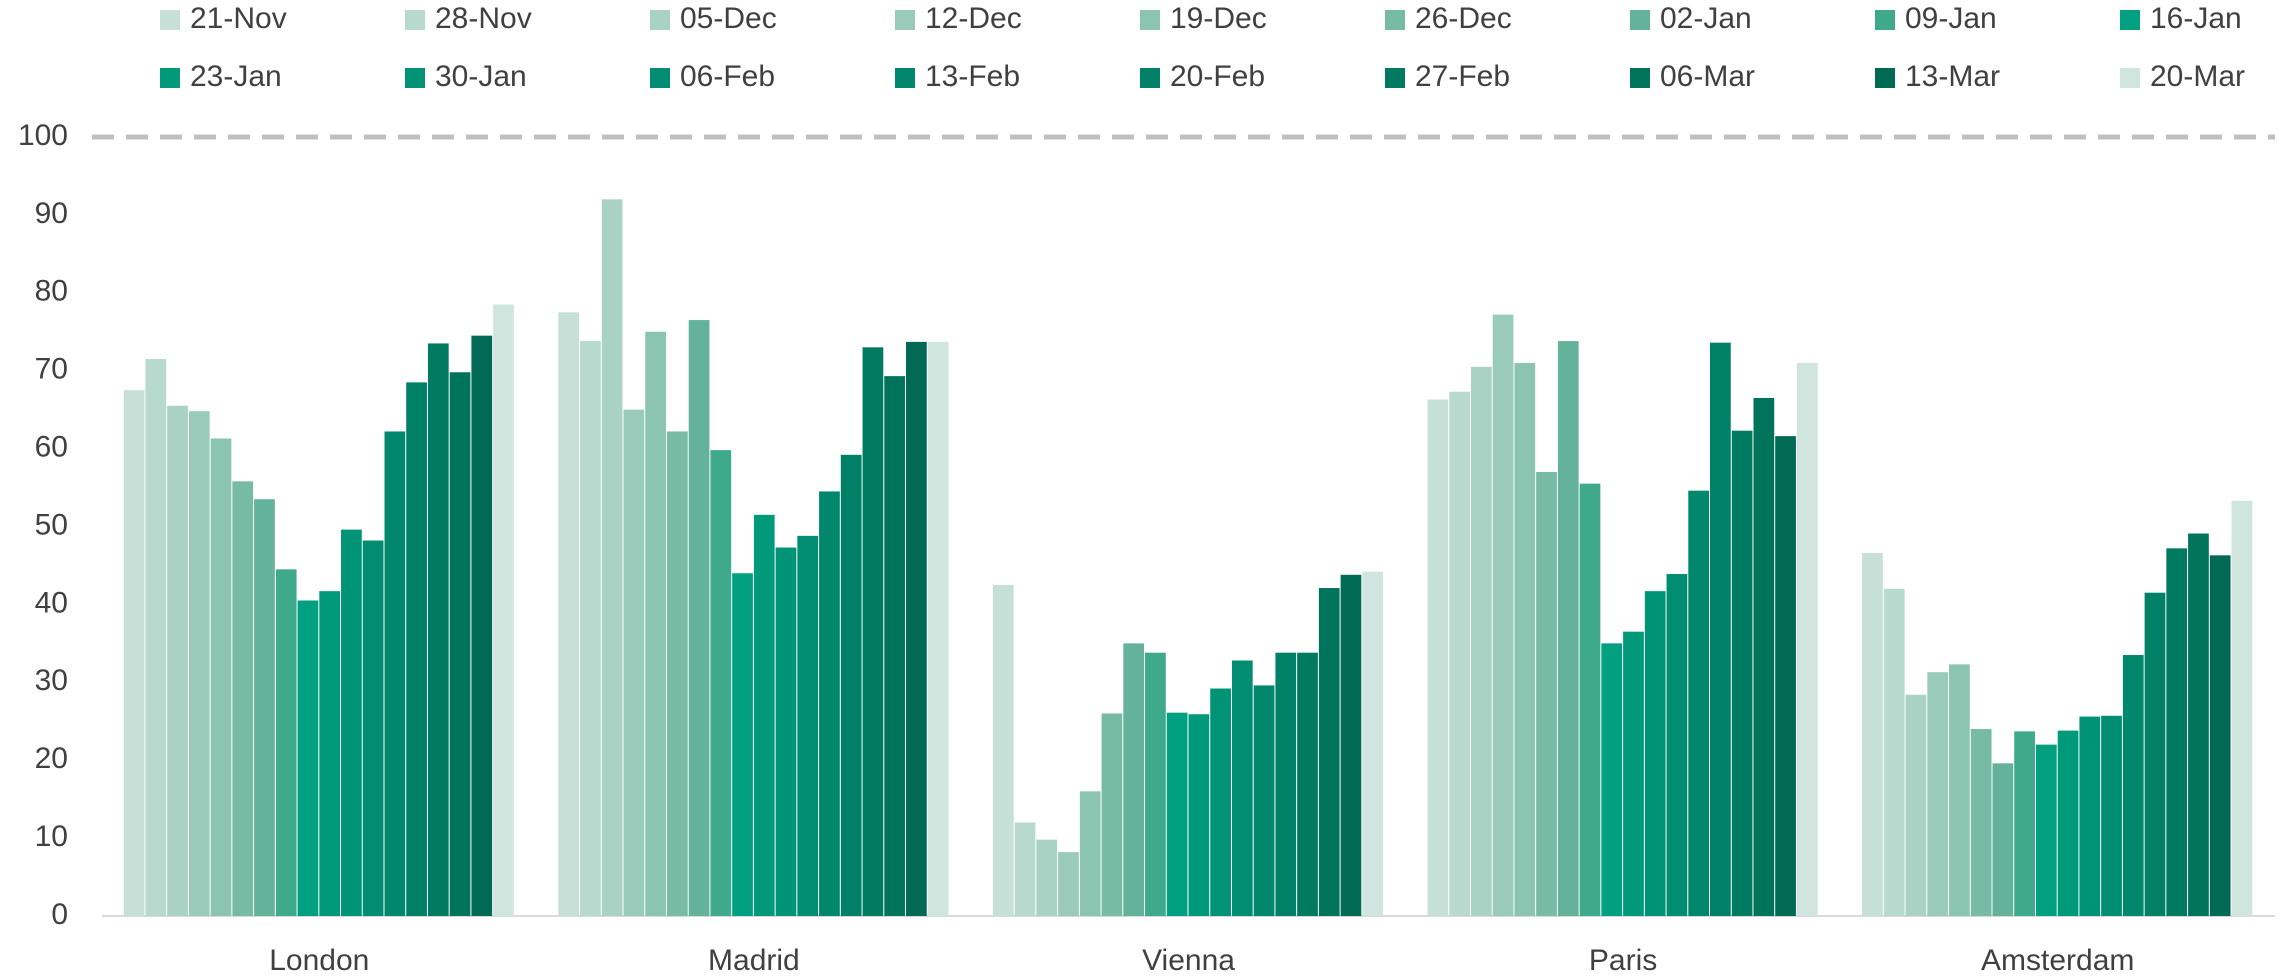  What do you see at coordinates (51, 213) in the screenshot?
I see `y-tick-label: 90` at bounding box center [51, 213].